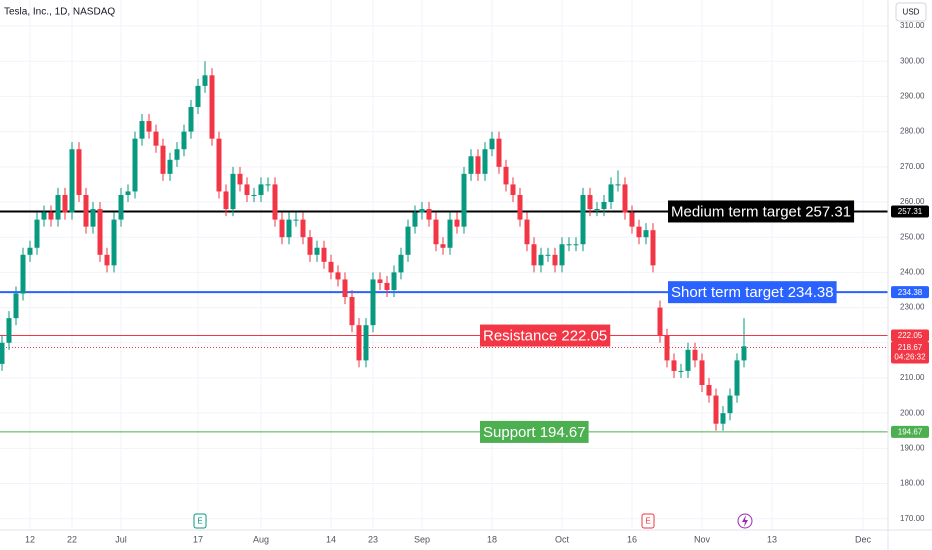 This screenshot has height=550, width=932. What do you see at coordinates (702, 539) in the screenshot?
I see `x-tick-label: Nov` at bounding box center [702, 539].